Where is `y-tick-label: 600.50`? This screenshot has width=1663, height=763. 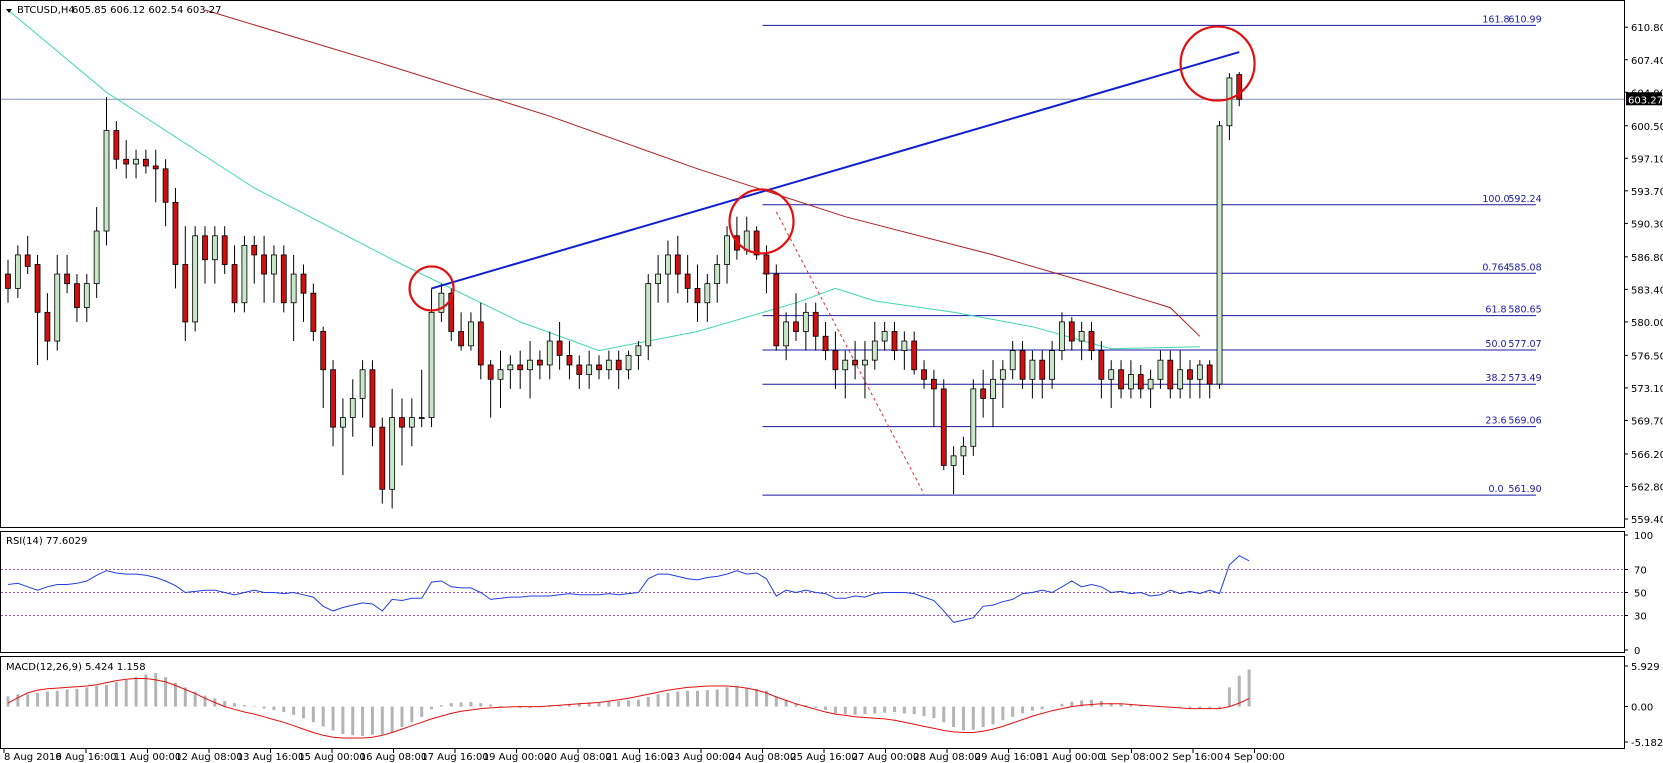 y-tick-label: 600.50 is located at coordinates (1647, 127).